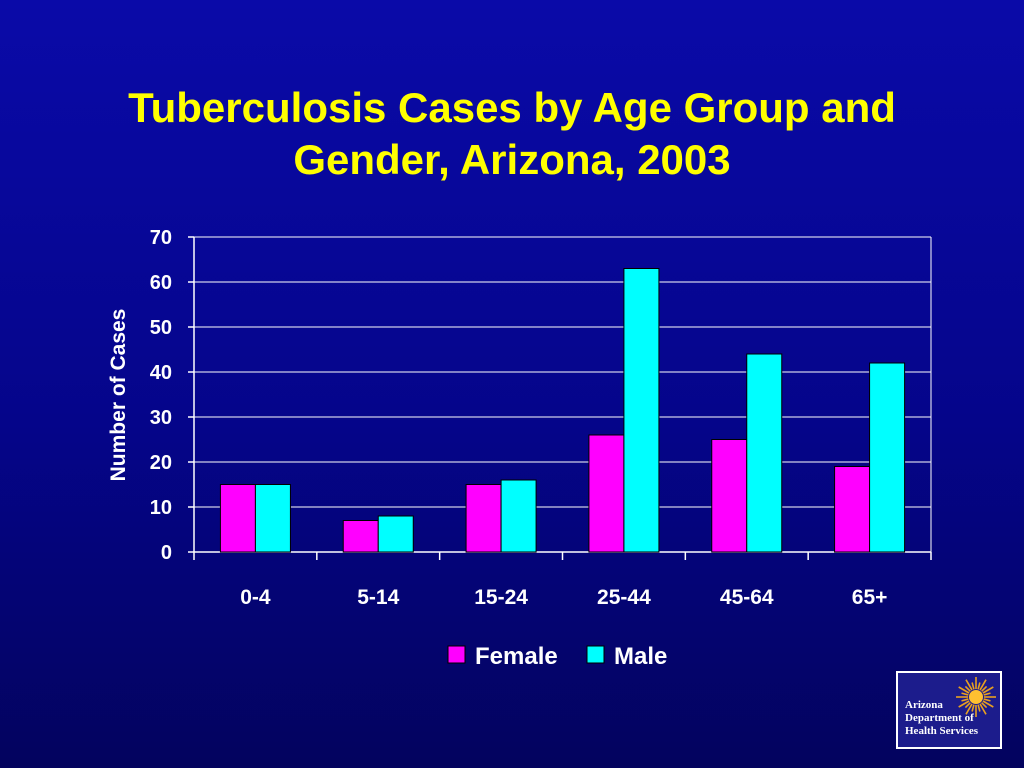  What do you see at coordinates (976, 697) in the screenshot?
I see `sun-icon` at bounding box center [976, 697].